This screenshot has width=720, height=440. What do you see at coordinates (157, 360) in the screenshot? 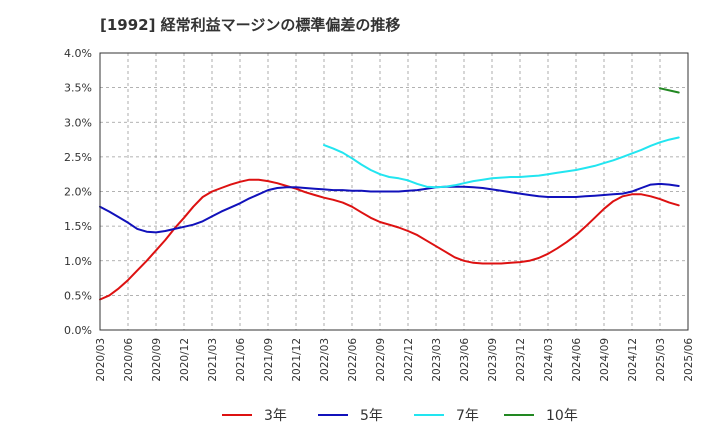
I see `x-tick-label: 2020/09` at bounding box center [157, 360].